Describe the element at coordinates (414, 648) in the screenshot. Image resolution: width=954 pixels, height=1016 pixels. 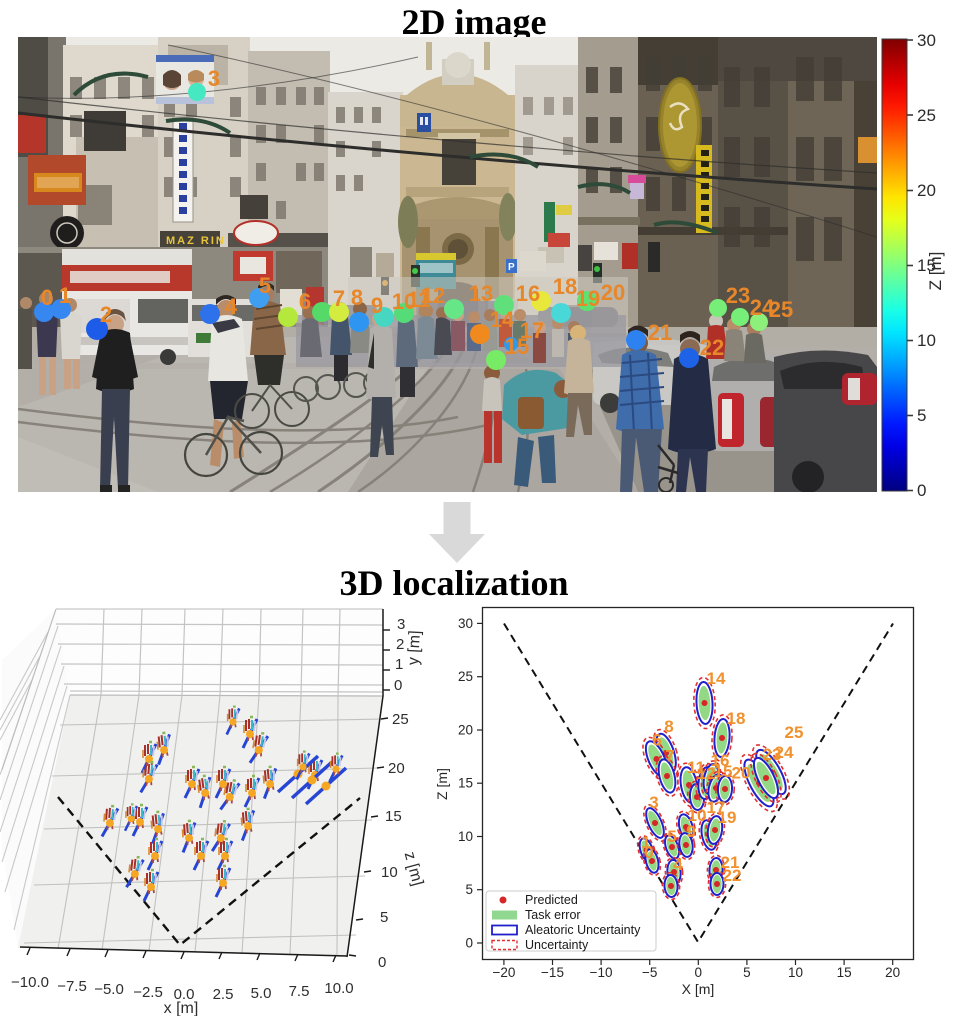
I see `svg-text: y [m]` at that location.